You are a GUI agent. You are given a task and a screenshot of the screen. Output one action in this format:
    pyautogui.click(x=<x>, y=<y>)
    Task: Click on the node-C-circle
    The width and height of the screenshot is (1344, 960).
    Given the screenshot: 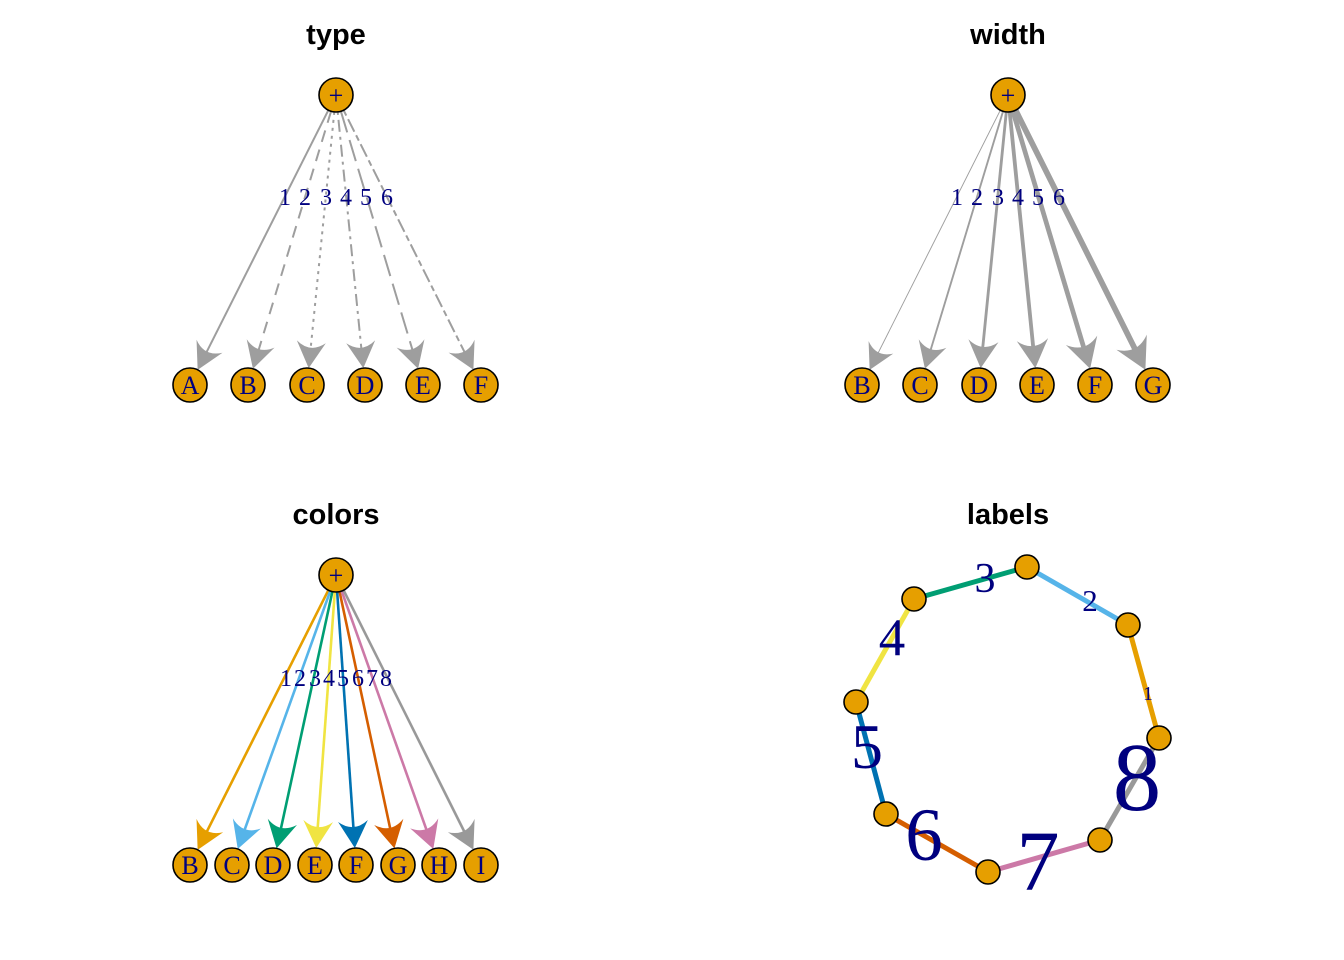 What is the action you would take?
    pyautogui.click(x=920, y=385)
    